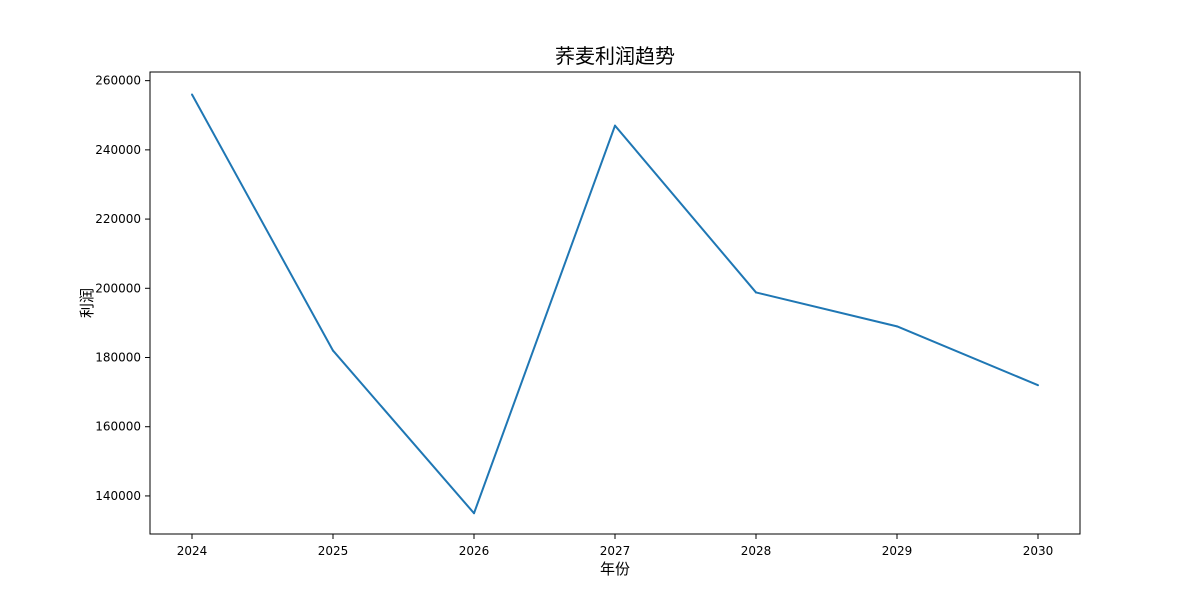  Describe the element at coordinates (474, 551) in the screenshot. I see `x-tick-label: 2026` at that location.